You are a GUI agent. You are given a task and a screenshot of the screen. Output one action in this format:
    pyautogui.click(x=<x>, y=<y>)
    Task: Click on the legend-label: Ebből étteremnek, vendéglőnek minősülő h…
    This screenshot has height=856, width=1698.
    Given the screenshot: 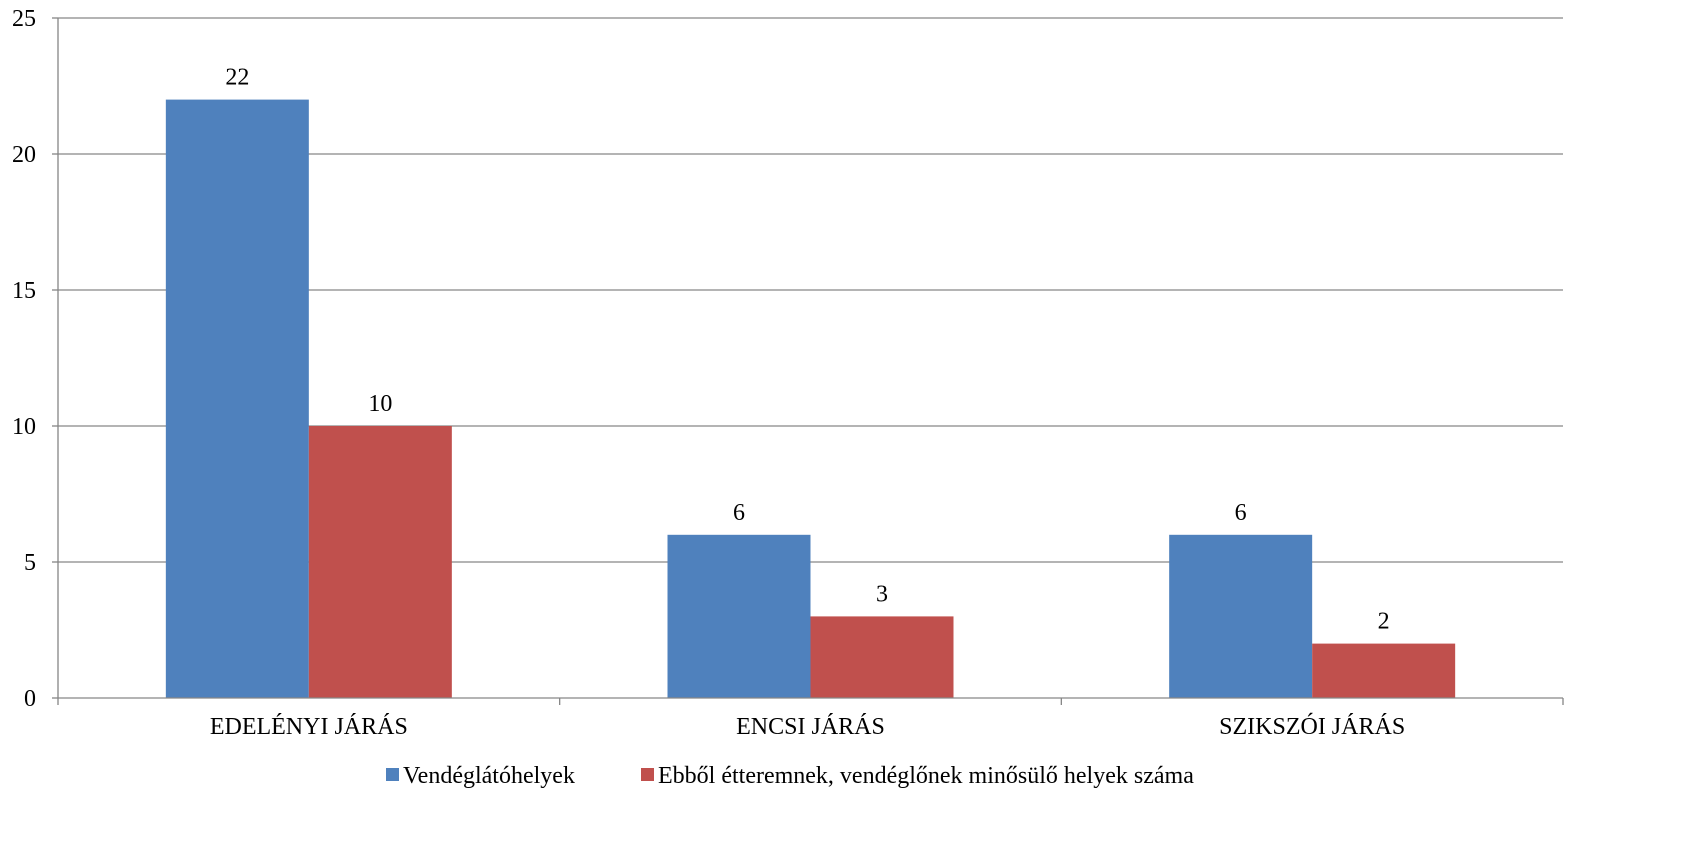 What is the action you would take?
    pyautogui.click(x=926, y=776)
    